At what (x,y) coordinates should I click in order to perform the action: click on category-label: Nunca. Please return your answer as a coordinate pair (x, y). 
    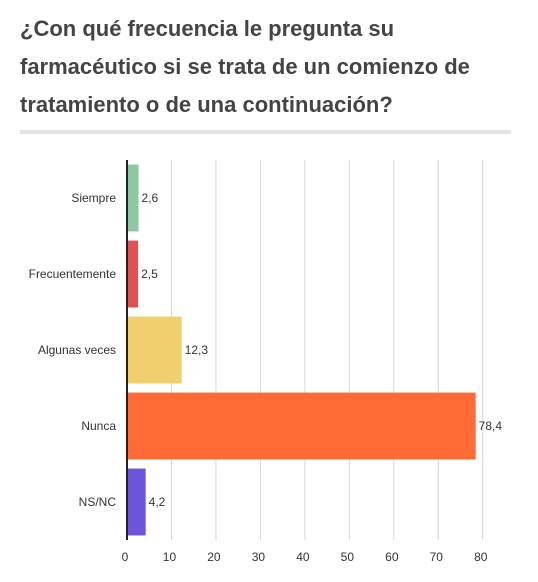
    Looking at the image, I should click on (98, 426).